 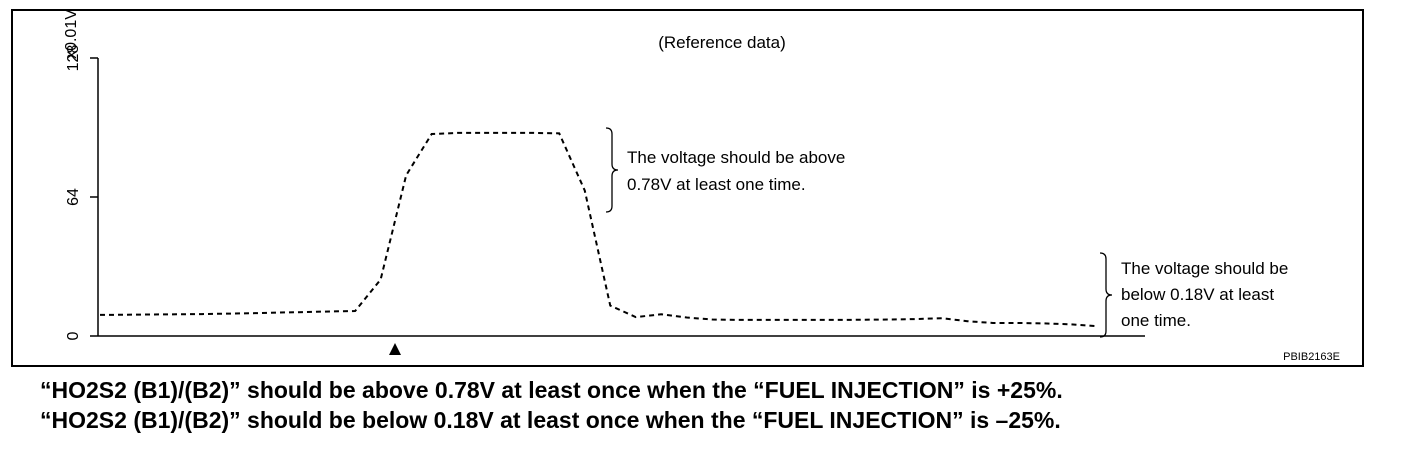 What do you see at coordinates (73, 335) in the screenshot?
I see `y-tick-label: 0` at bounding box center [73, 335].